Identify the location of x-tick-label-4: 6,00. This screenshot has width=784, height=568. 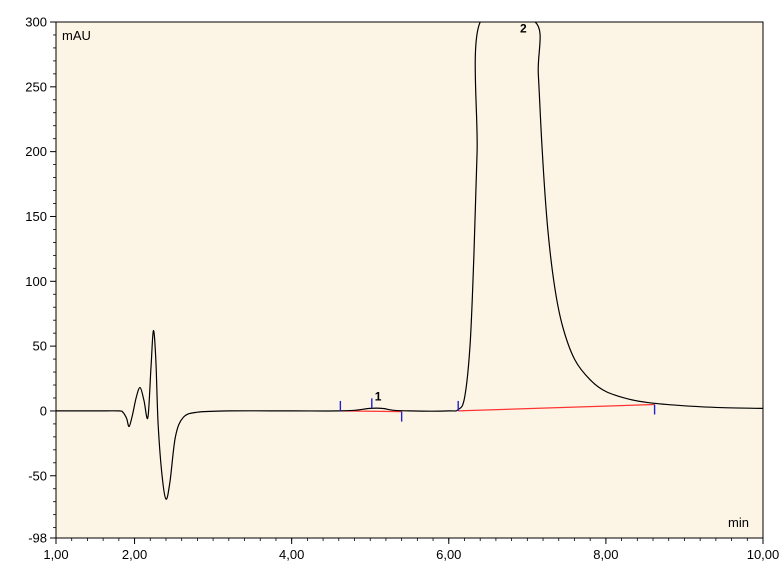
(448, 554).